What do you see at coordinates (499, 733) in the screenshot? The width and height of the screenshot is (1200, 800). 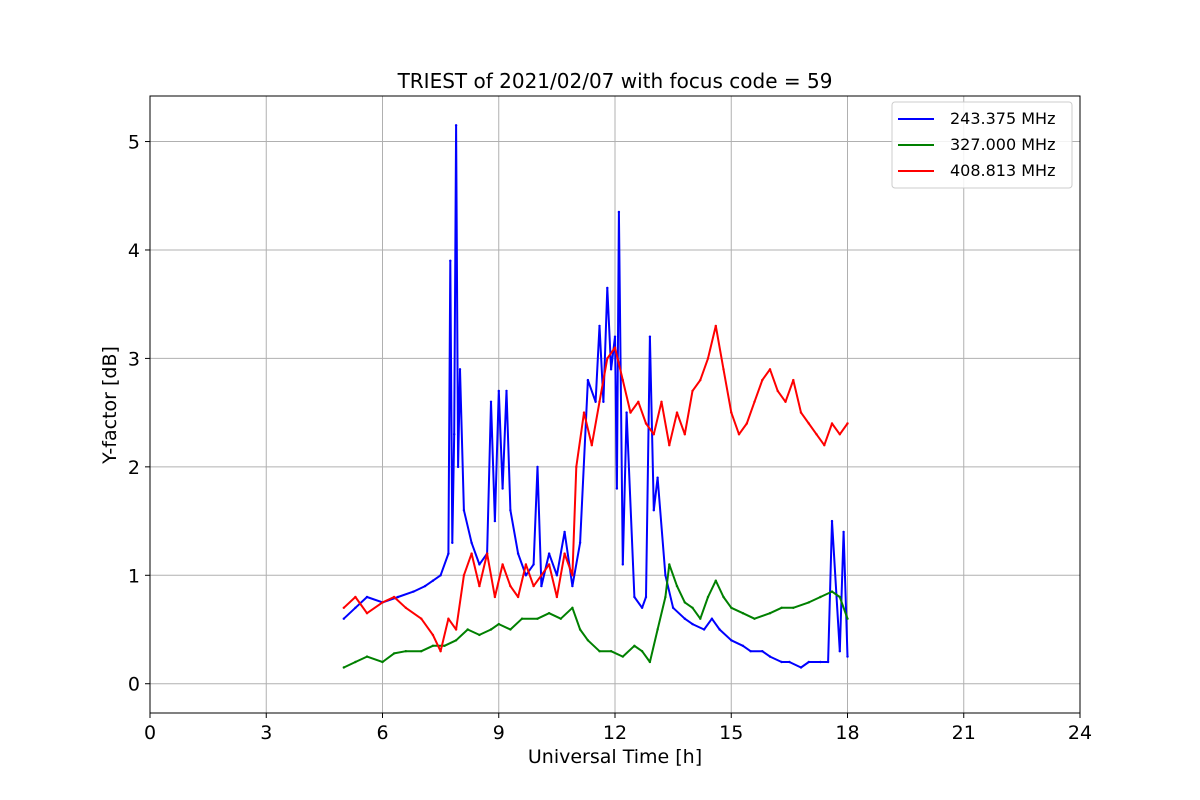 I see `x-tick-label: 9` at bounding box center [499, 733].